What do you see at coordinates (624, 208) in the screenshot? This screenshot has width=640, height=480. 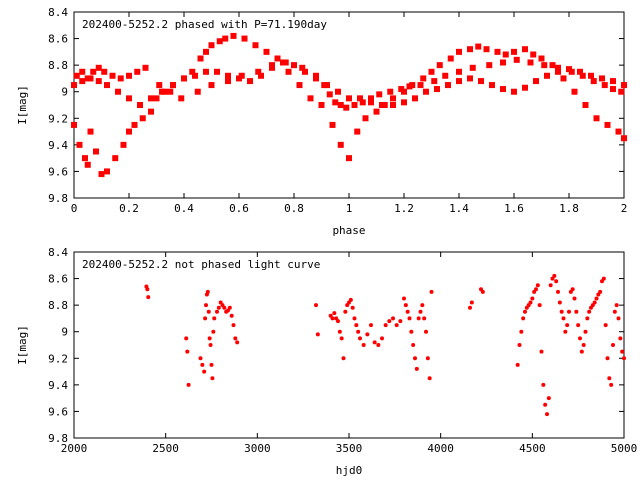 I see `top-x-tick-label: 2` at bounding box center [624, 208].